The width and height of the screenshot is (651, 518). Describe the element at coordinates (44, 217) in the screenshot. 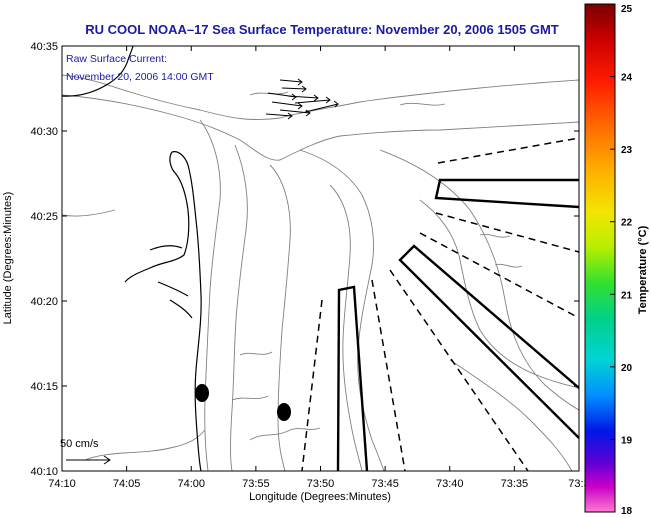

I see `y-tick-label: 40:25` at that location.